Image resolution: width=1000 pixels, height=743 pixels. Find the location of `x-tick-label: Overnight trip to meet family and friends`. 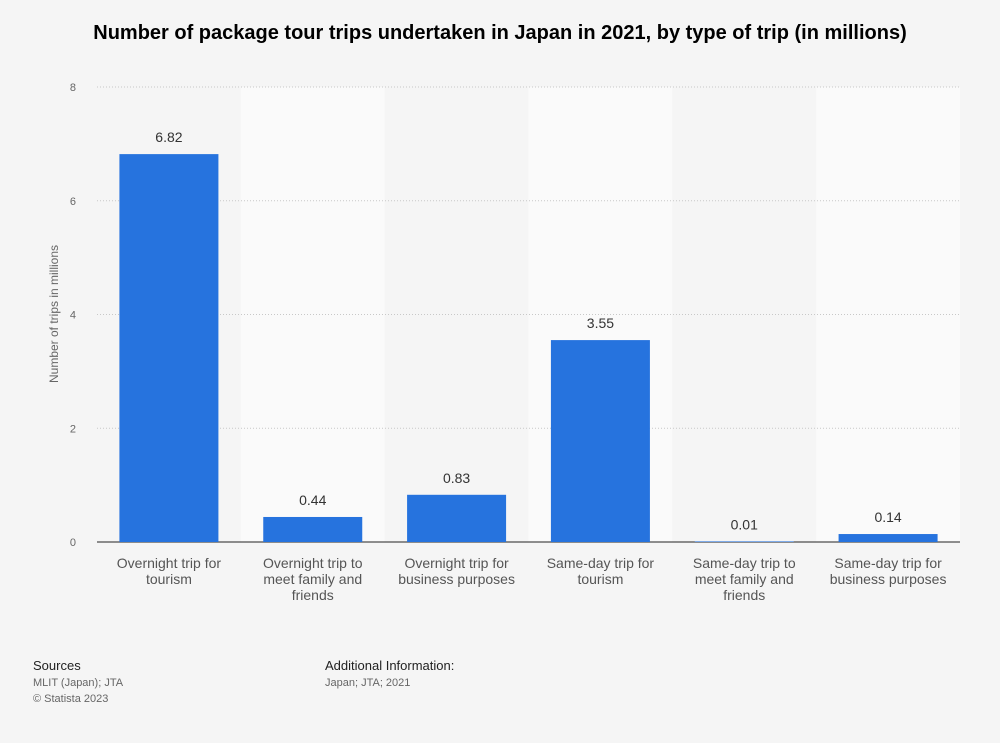

x-tick-label: Overnight trip to meet family and friends is located at coordinates (313, 579).